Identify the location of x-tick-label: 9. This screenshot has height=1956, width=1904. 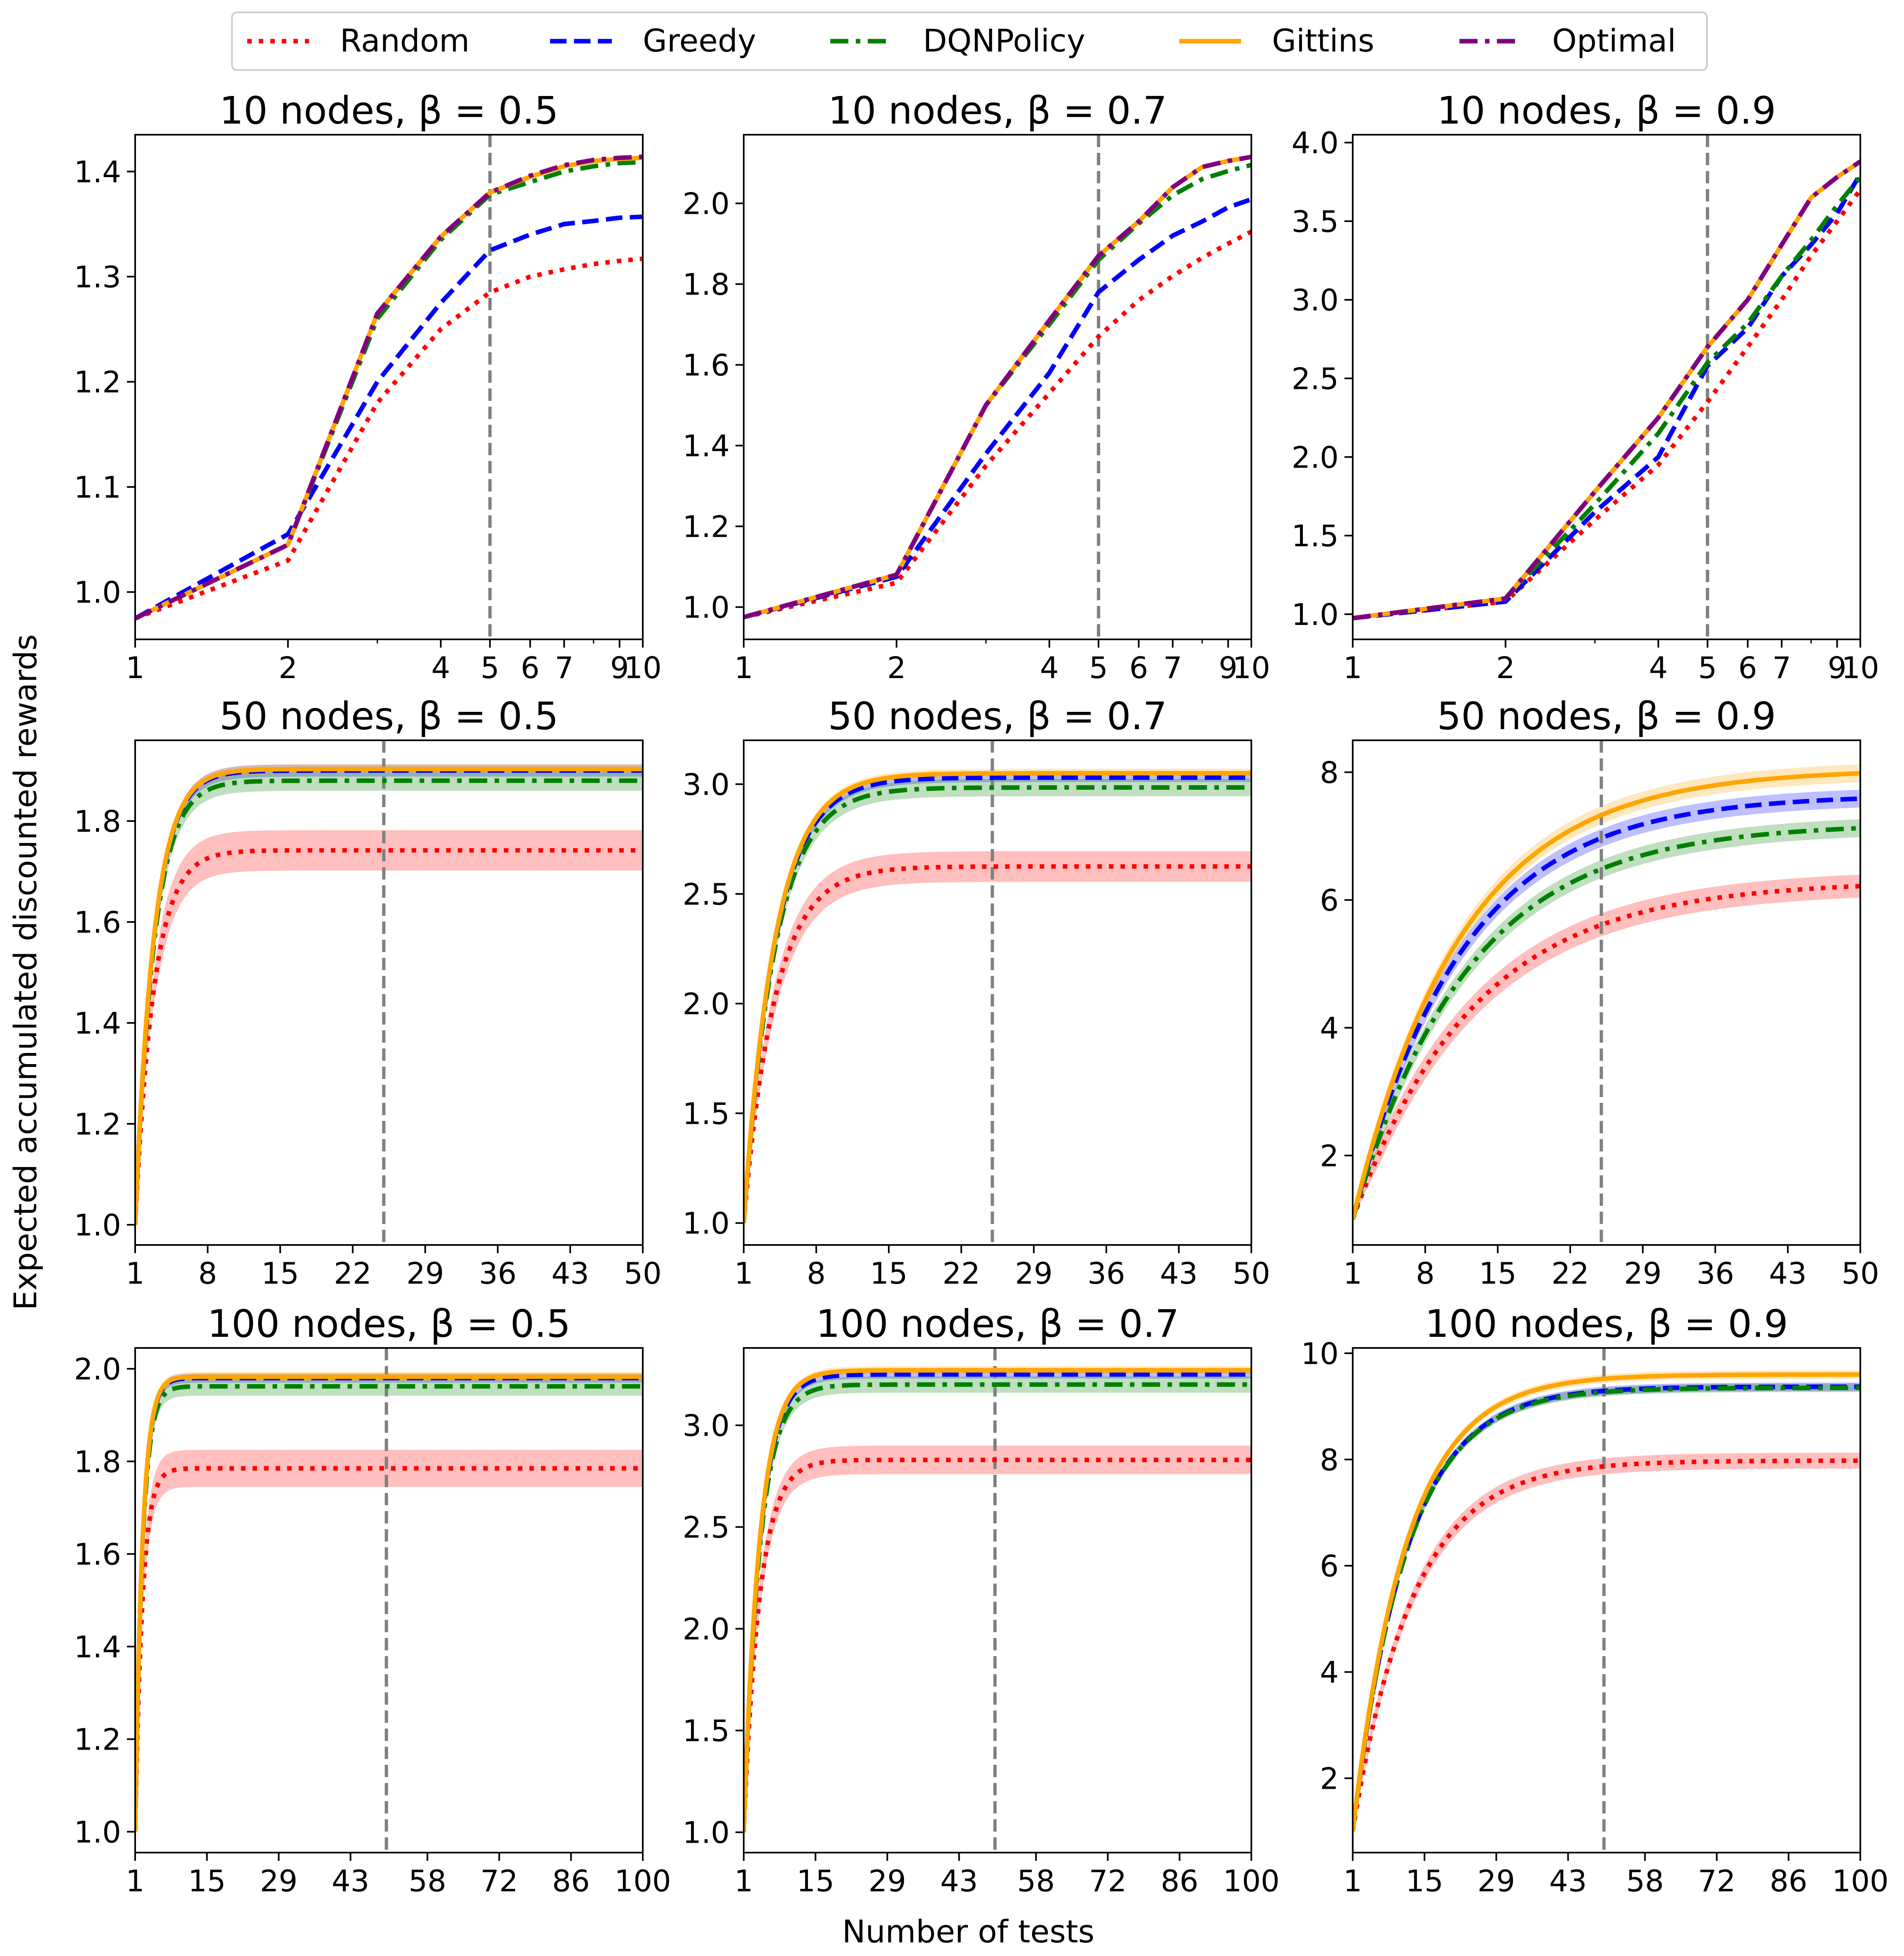
(619, 667).